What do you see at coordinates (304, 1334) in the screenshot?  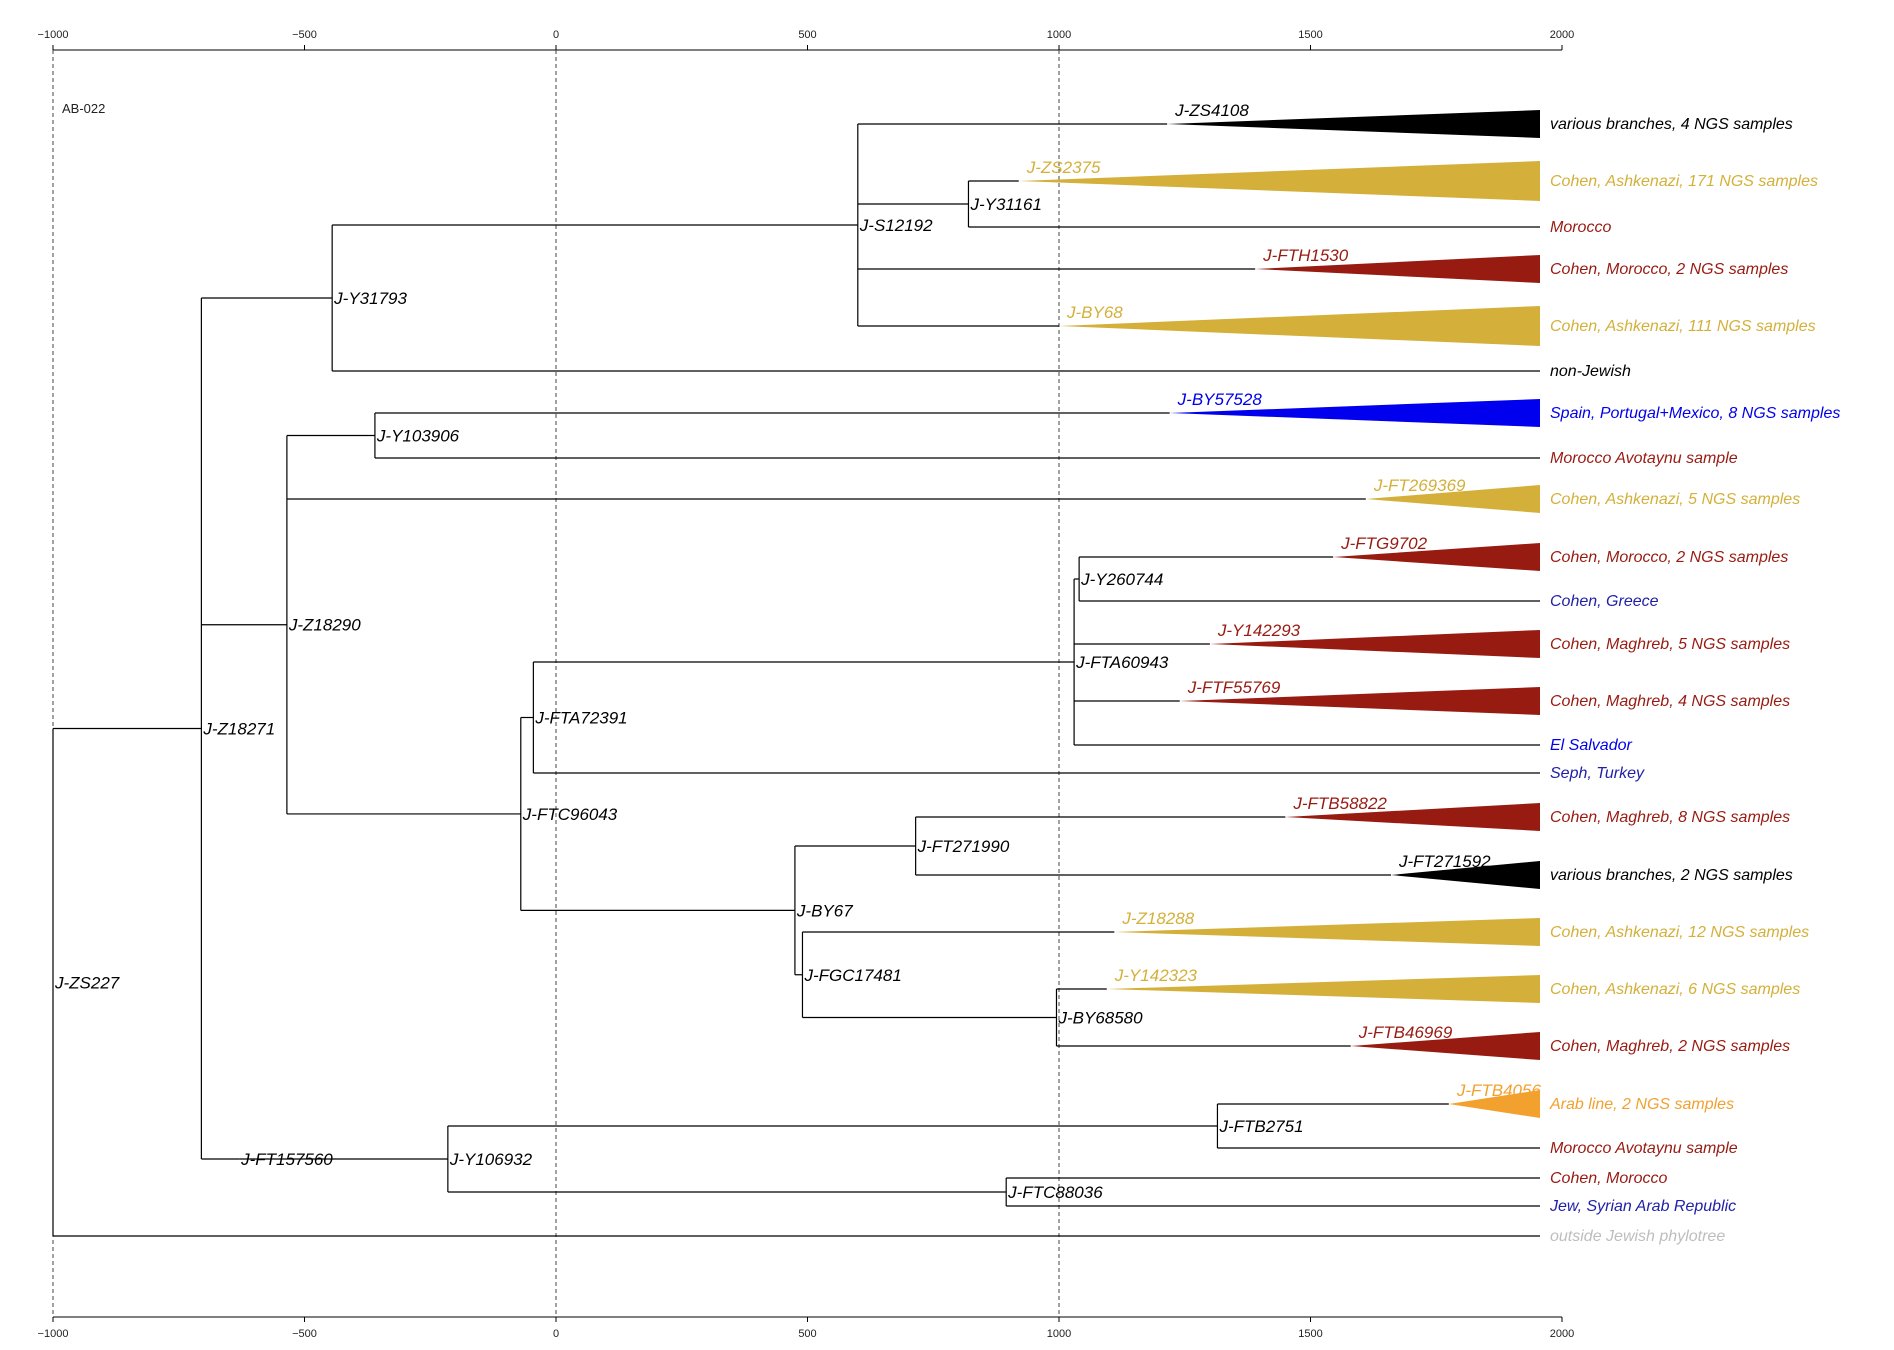 I see `bottom-tick-label: −500` at bounding box center [304, 1334].